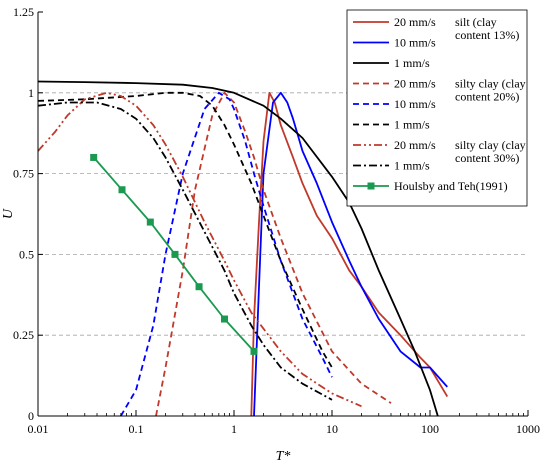 This screenshot has height=474, width=550. I want to click on legend-group-label-1-1: content 20%), so click(487, 97).